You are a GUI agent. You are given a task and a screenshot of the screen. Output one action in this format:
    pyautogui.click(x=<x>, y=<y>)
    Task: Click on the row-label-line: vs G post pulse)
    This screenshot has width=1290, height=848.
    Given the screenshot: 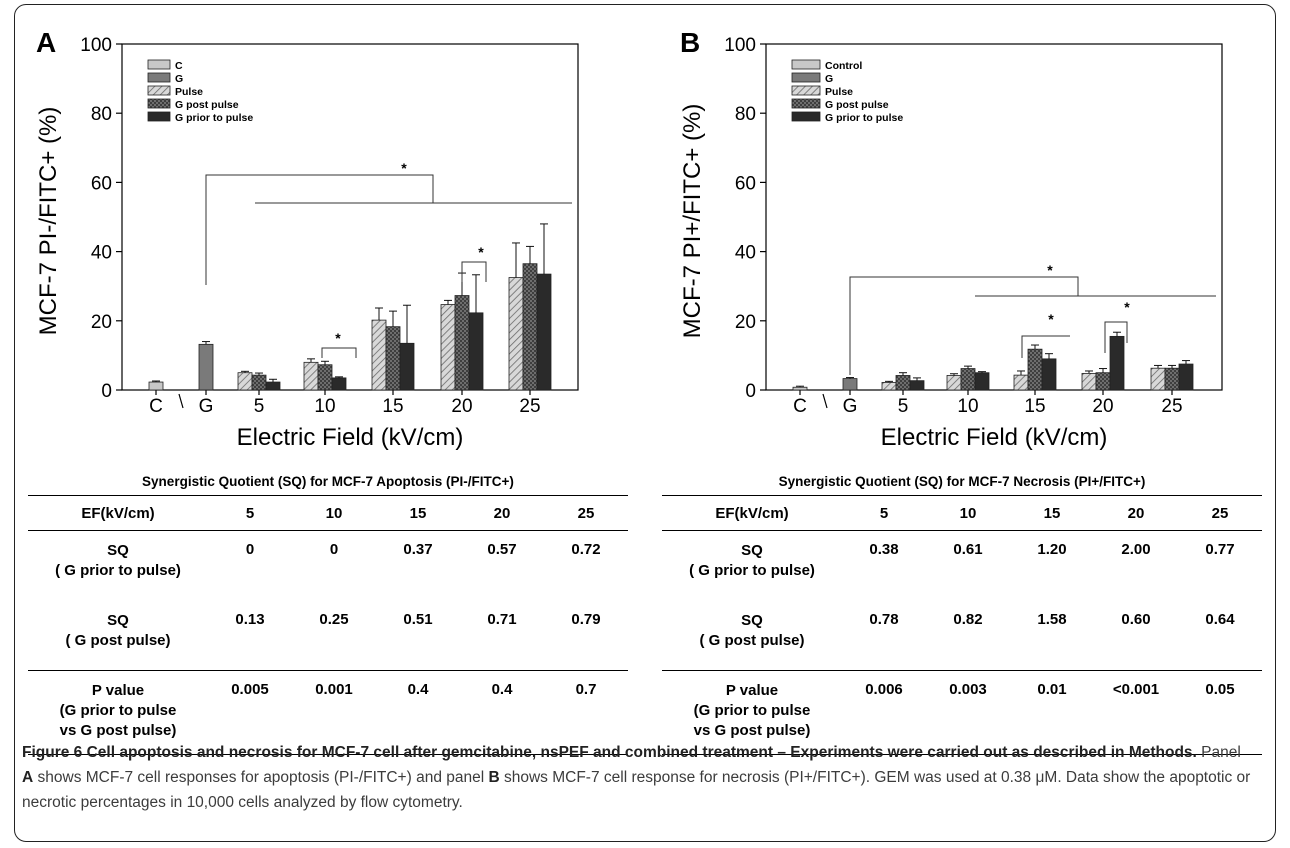 What is the action you would take?
    pyautogui.click(x=752, y=730)
    